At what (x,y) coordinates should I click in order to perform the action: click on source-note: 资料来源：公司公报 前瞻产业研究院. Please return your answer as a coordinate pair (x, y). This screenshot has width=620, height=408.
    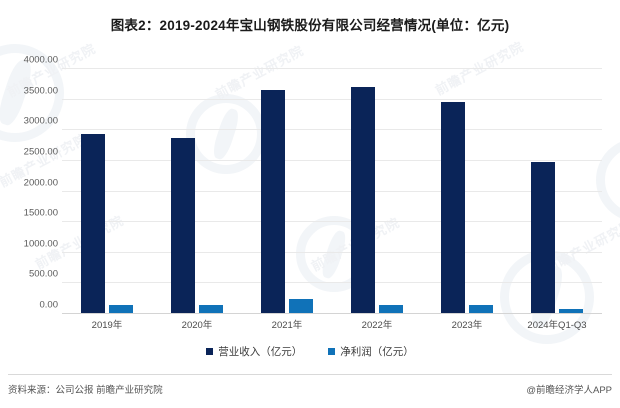
    Looking at the image, I should click on (85, 390).